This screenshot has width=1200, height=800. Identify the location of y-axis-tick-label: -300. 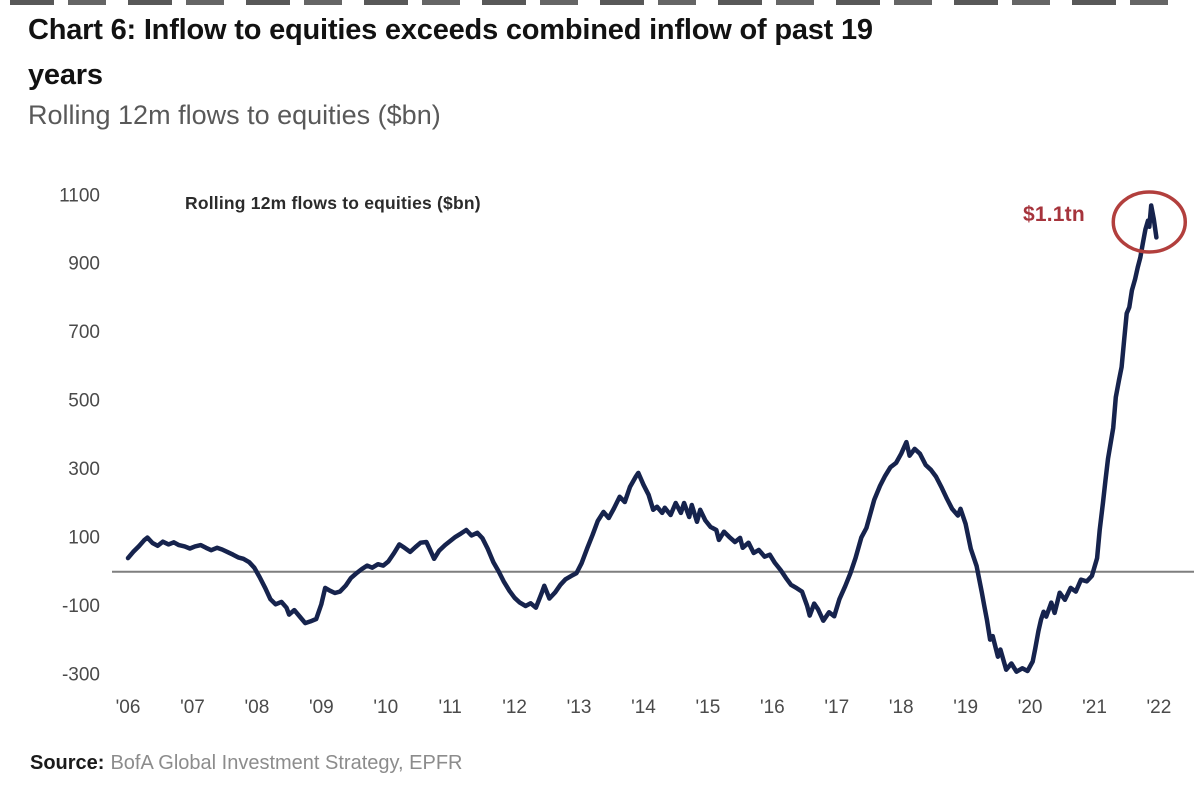
(81, 674).